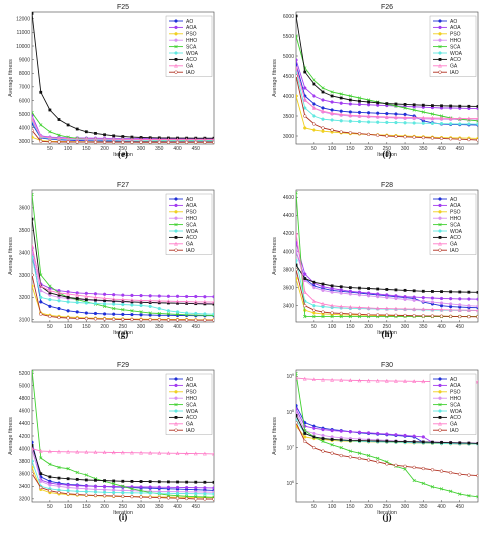 The width and height of the screenshot is (498, 550). Describe the element at coordinates (123, 435) in the screenshot. I see `series-group-f29` at that location.